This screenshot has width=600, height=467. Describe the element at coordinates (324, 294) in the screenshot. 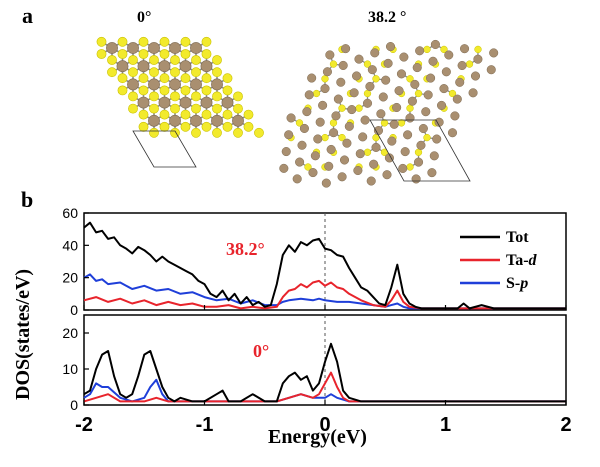

I see `series-line-tad` at that location.